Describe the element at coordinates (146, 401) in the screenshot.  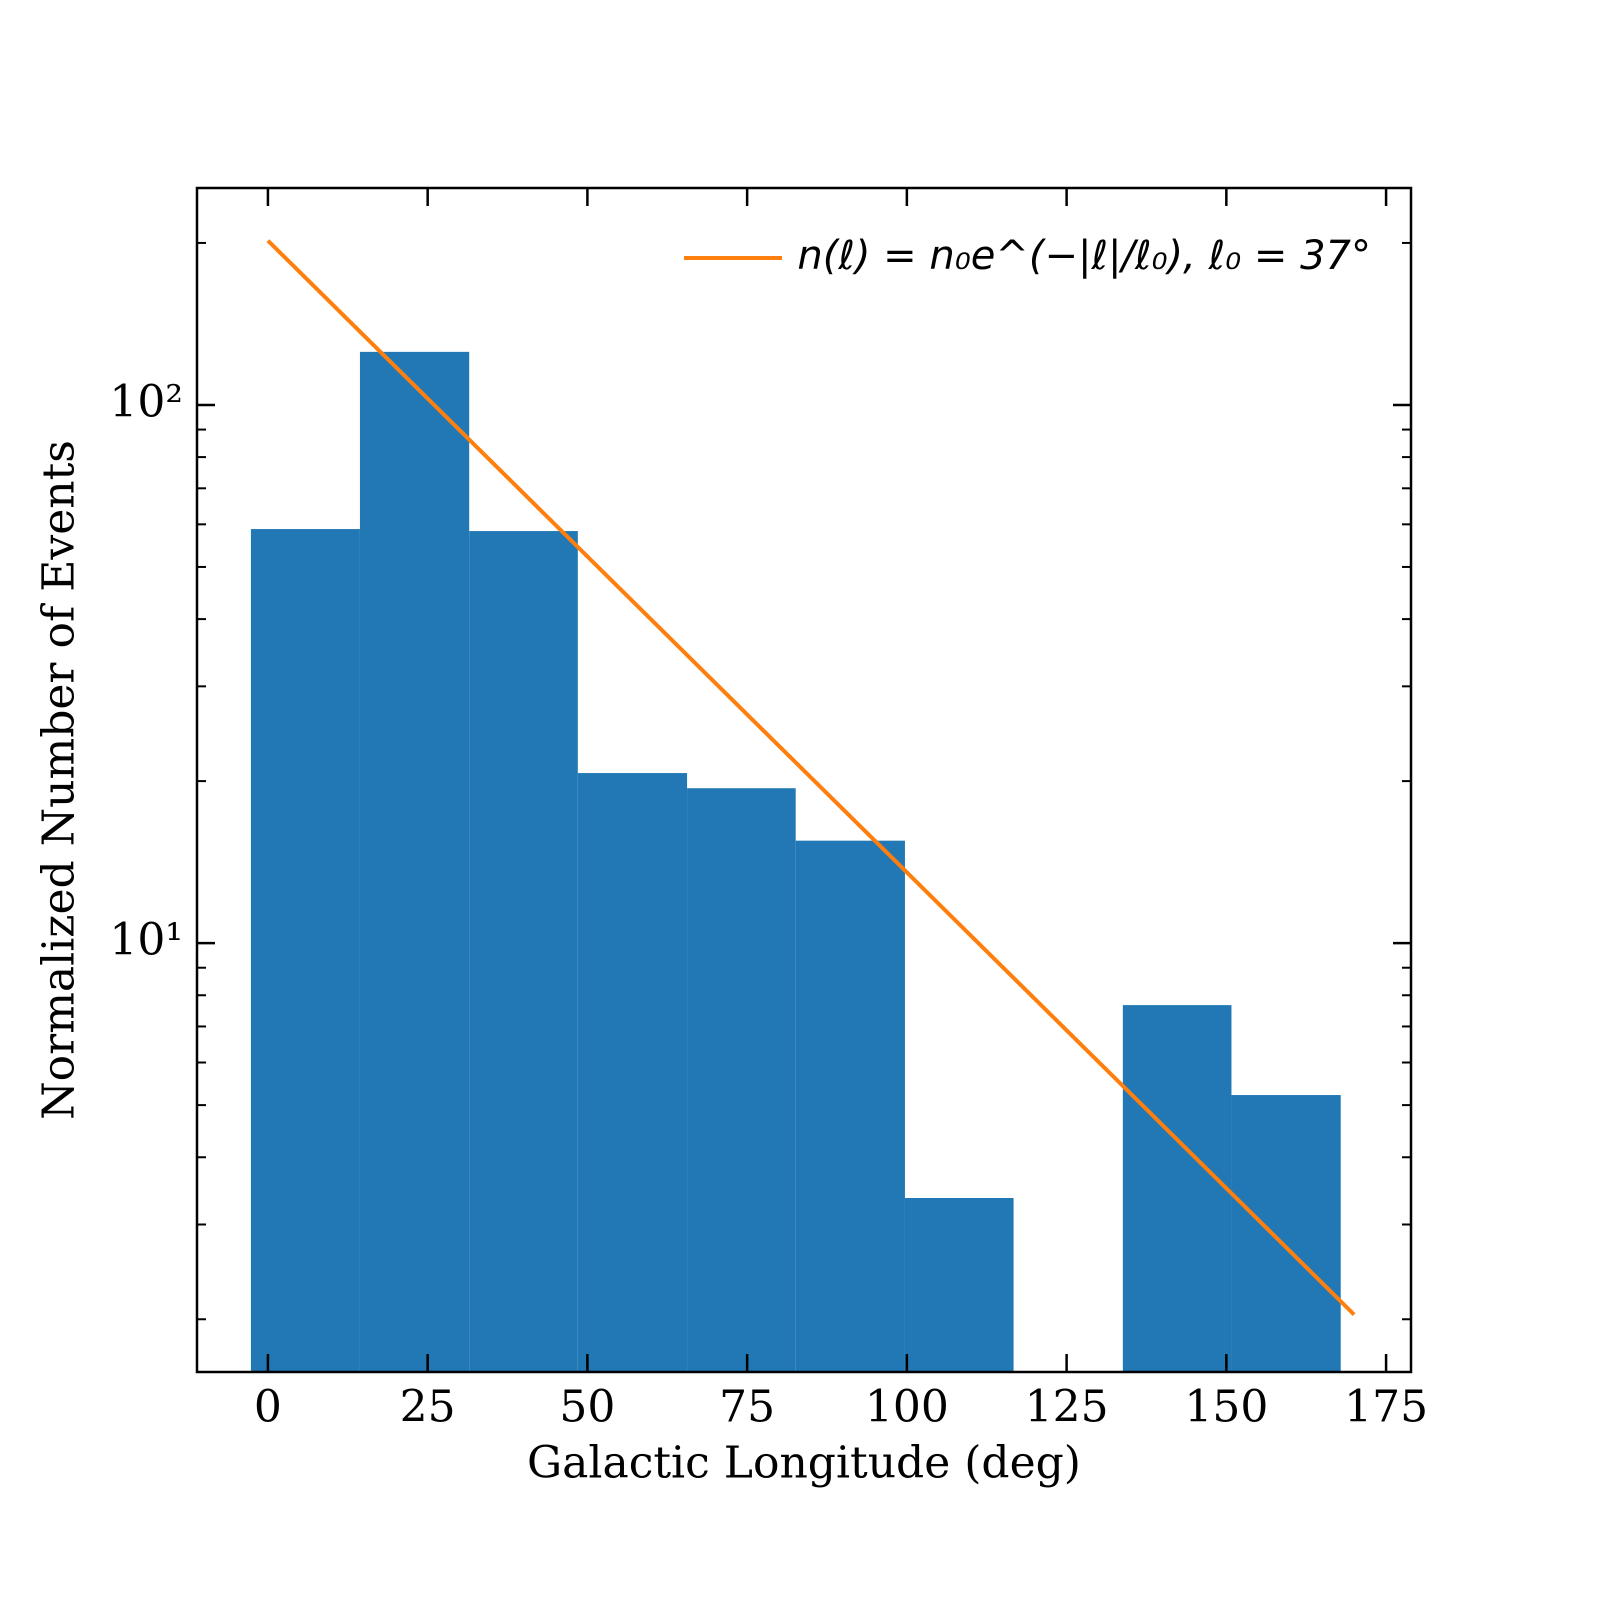
I see `y-tick-label: 10²` at that location.